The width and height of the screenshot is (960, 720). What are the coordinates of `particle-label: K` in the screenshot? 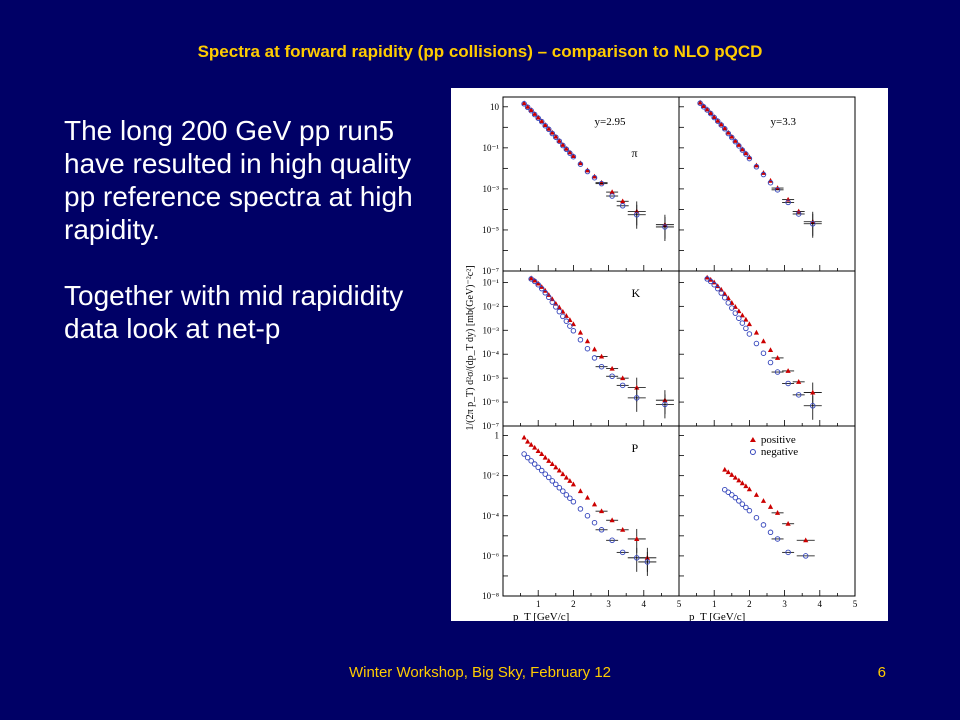 It's located at (635, 293).